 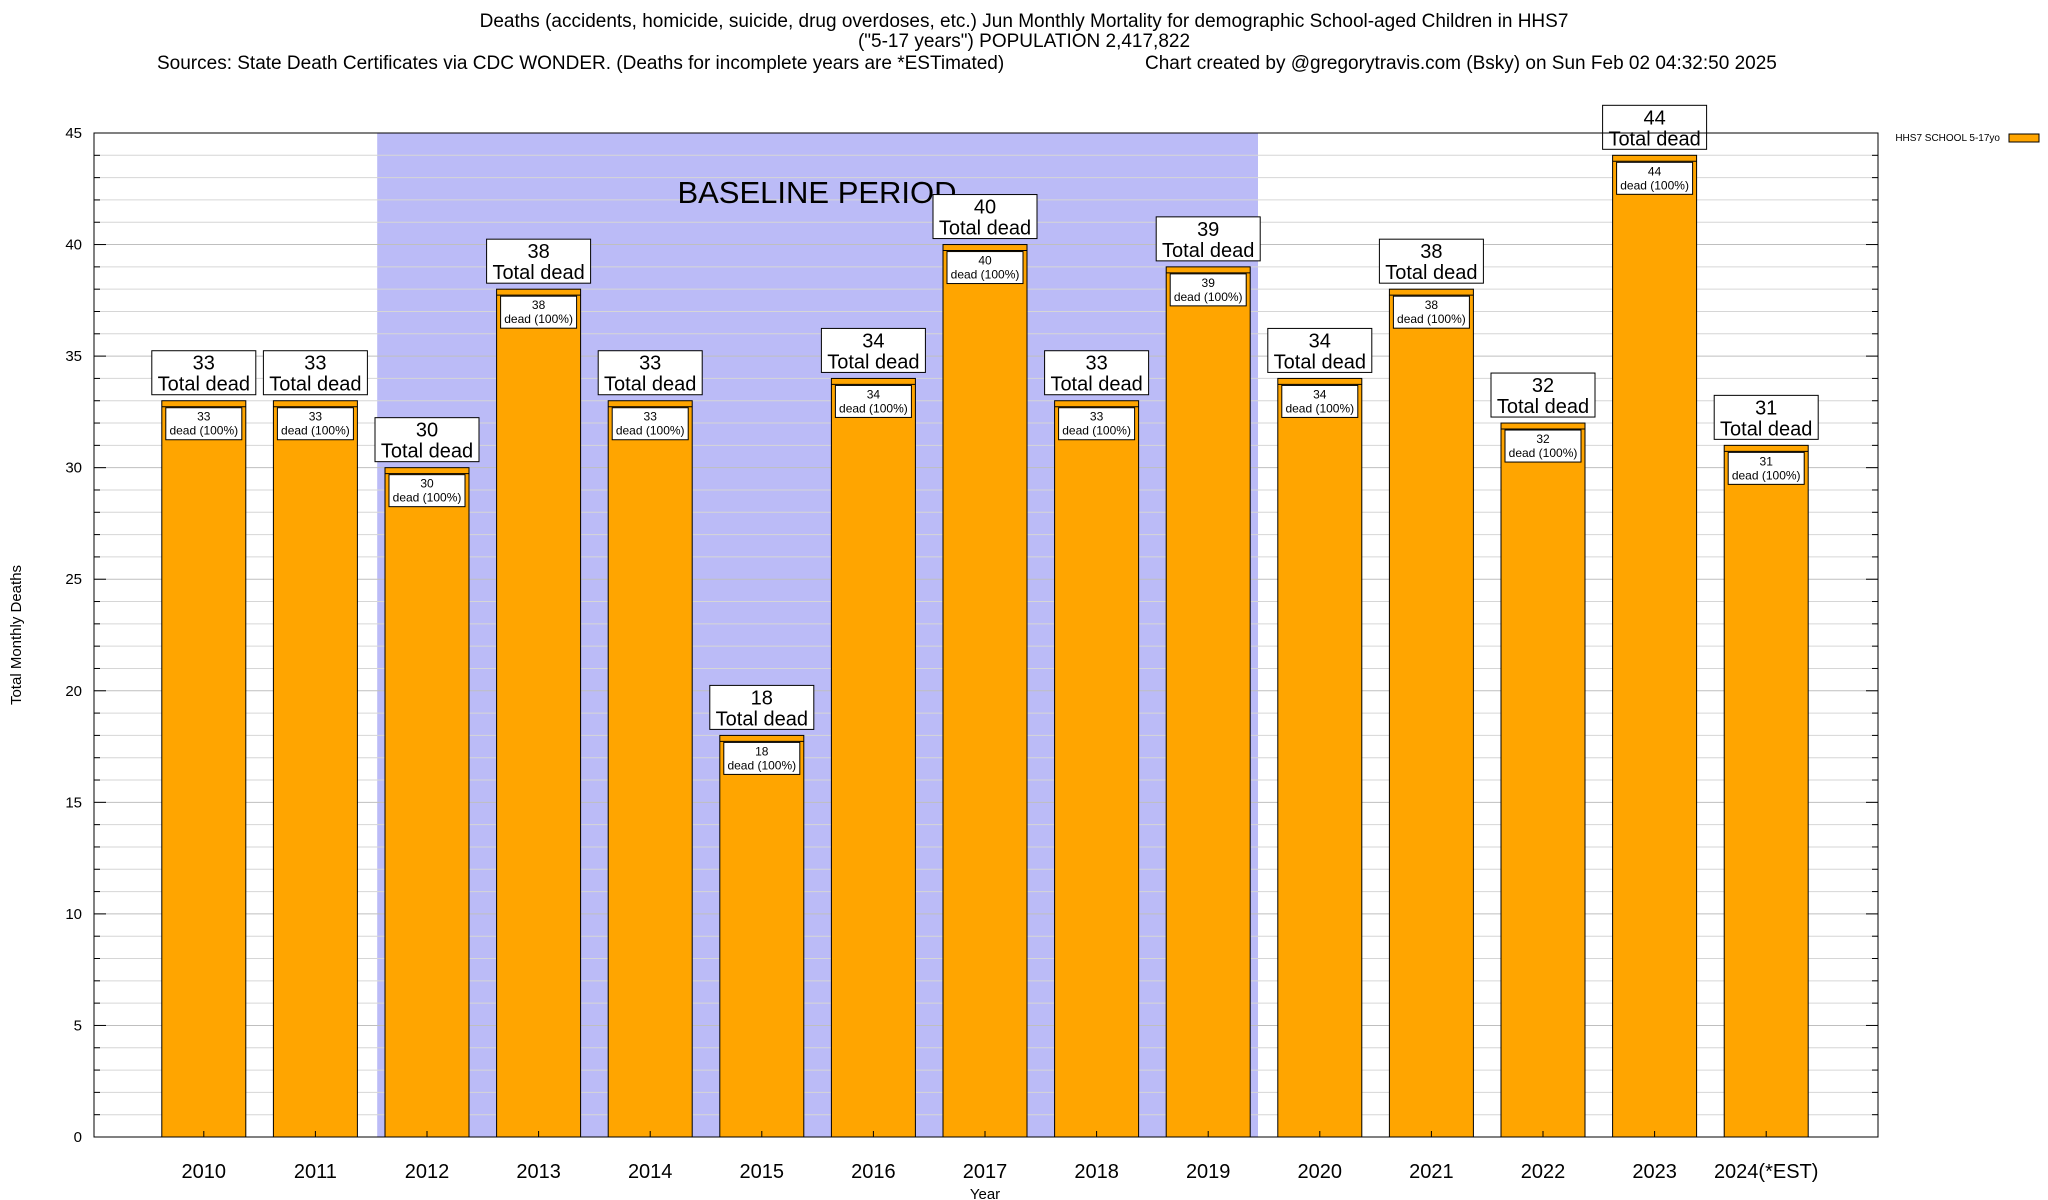 What do you see at coordinates (427, 484) in the screenshot?
I see `inner-value-label: 30` at bounding box center [427, 484].